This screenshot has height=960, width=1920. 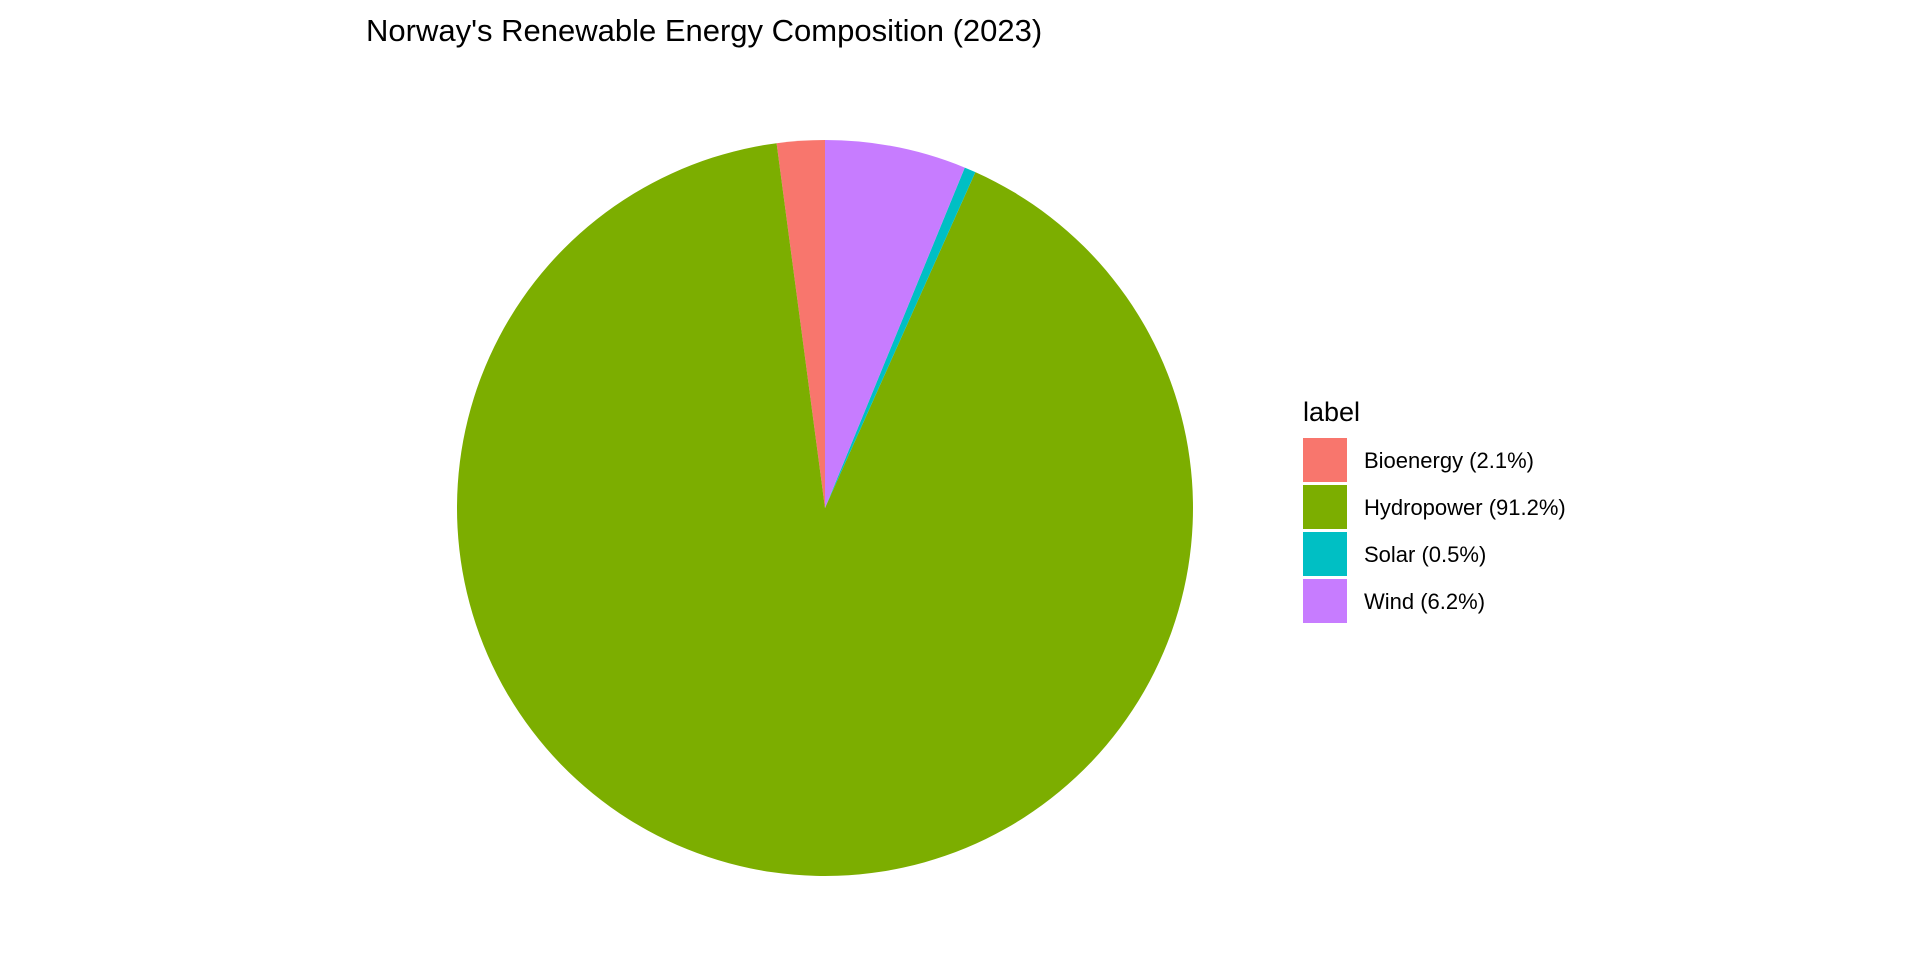 I want to click on pie-slice-bioenergy, so click(x=800, y=324).